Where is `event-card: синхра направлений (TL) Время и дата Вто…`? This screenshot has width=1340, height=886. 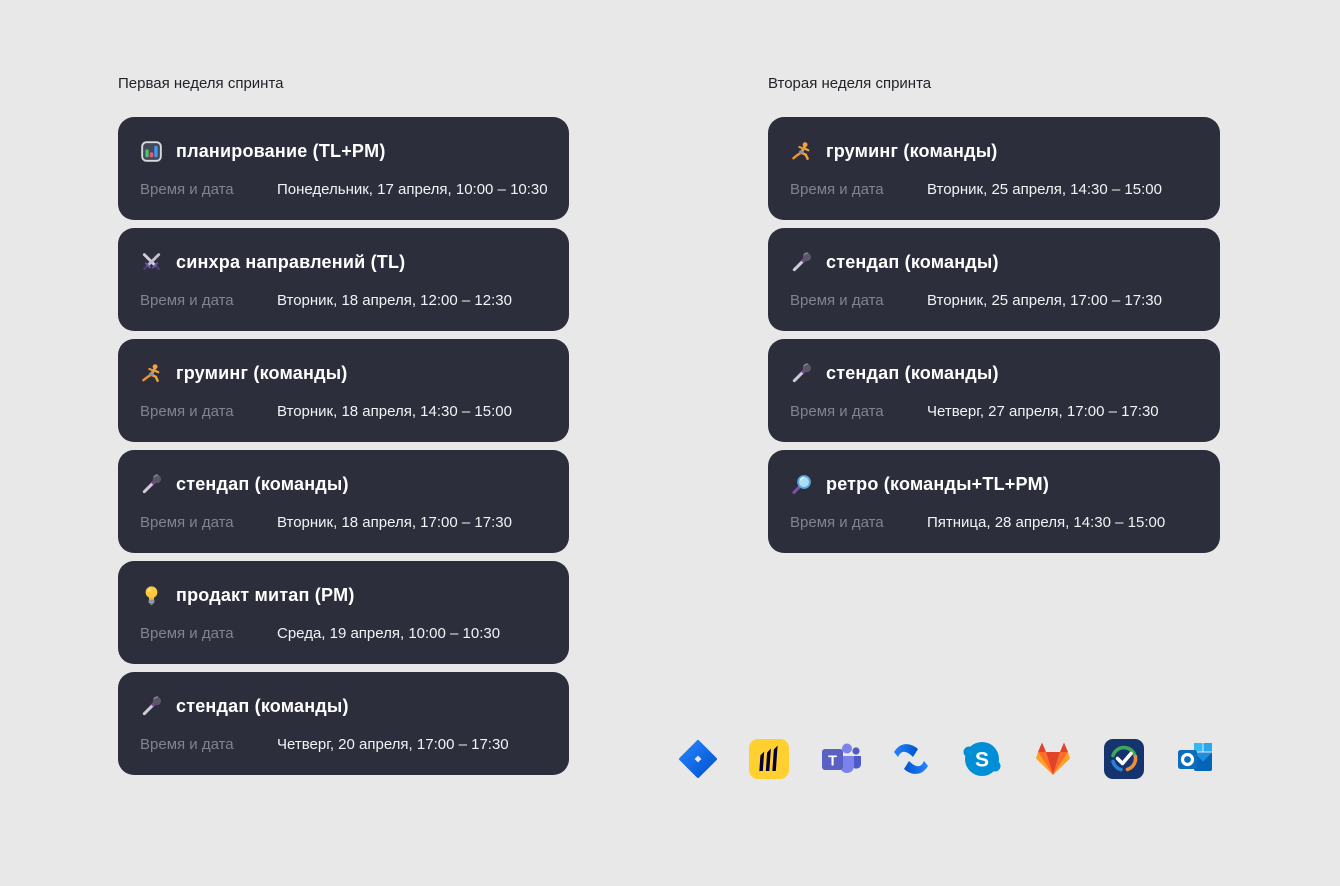 event-card: синхра направлений (TL) Время и дата Вто… is located at coordinates (343, 279).